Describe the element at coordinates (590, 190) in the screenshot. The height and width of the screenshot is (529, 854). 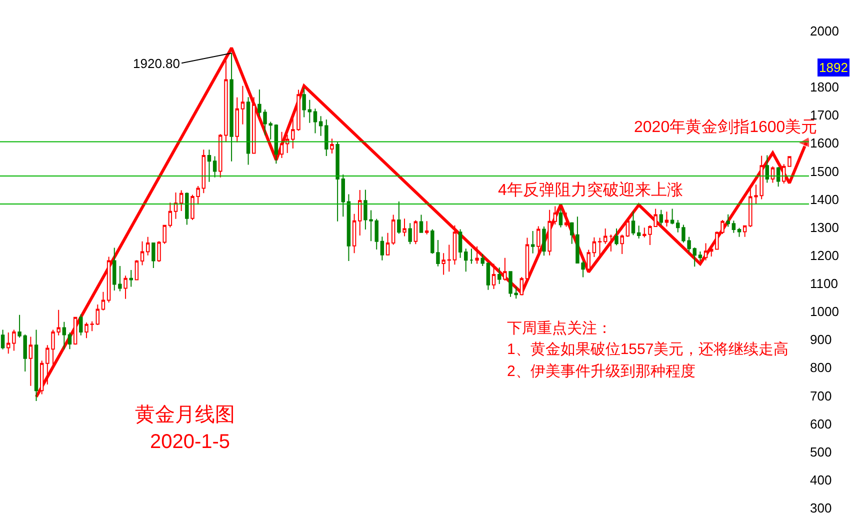
I see `annotation: 4年反弹阻力突破迎来上涨` at that location.